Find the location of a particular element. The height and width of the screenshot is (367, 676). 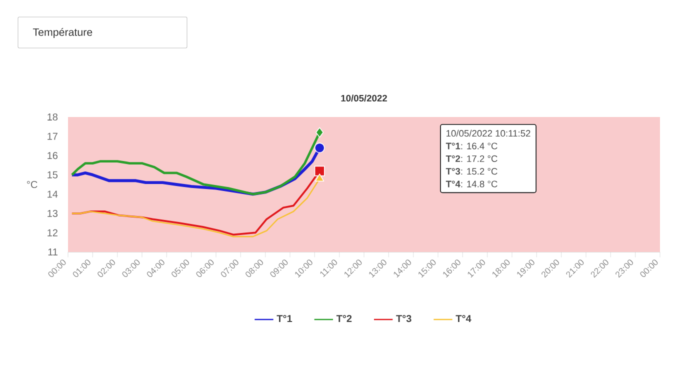

y-tick-label: 11 is located at coordinates (53, 252).